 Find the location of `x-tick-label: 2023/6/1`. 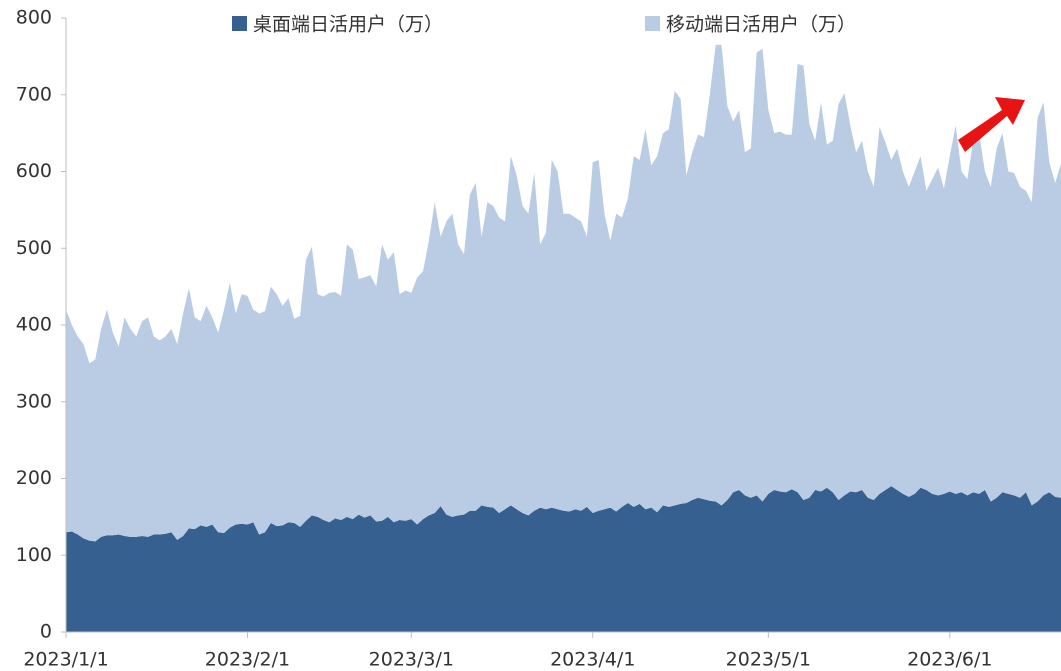

x-tick-label: 2023/6/1 is located at coordinates (949, 660).